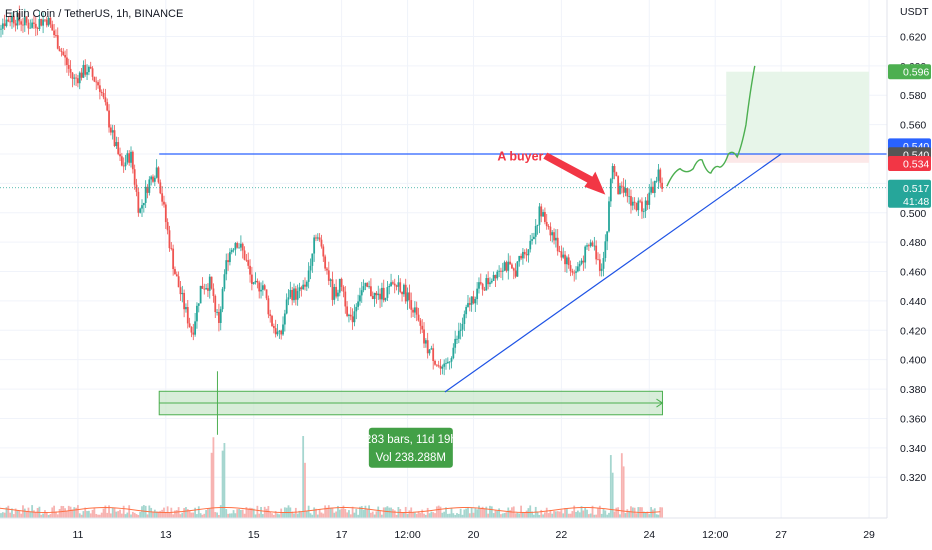 Image resolution: width=932 pixels, height=550 pixels. I want to click on time-axis-ticks: 11 13 15 17 12:00 20 22 24 12:00 27 29, so click(473, 535).